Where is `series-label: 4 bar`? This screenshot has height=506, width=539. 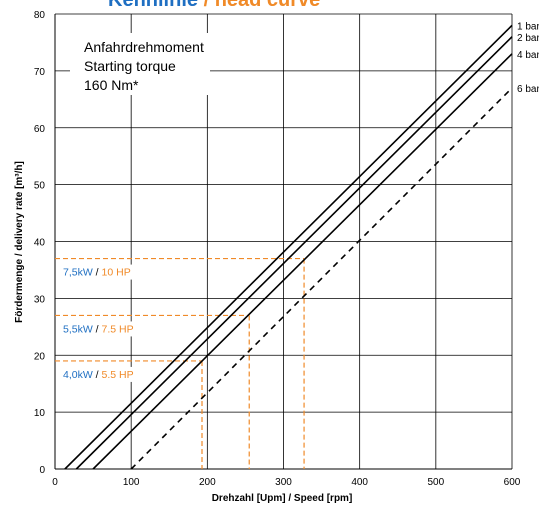 series-label: 4 bar is located at coordinates (528, 55).